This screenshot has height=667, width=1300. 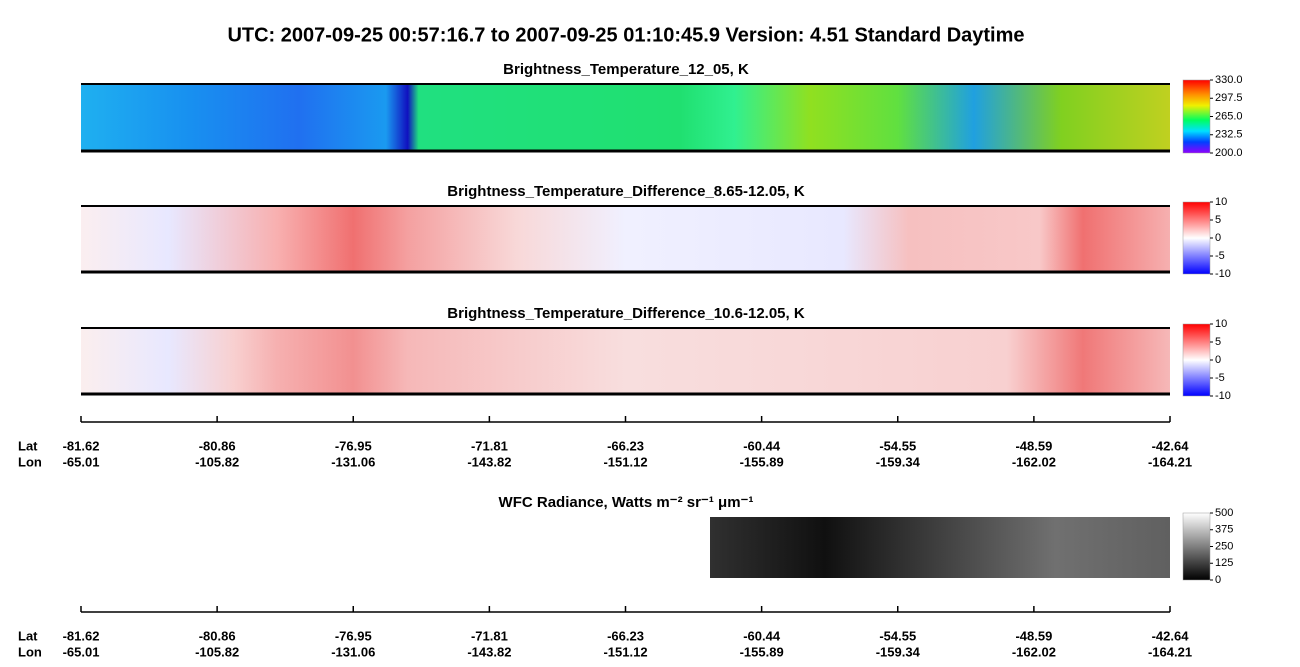 I want to click on colorbar-tick-label: 265.0, so click(x=1229, y=116).